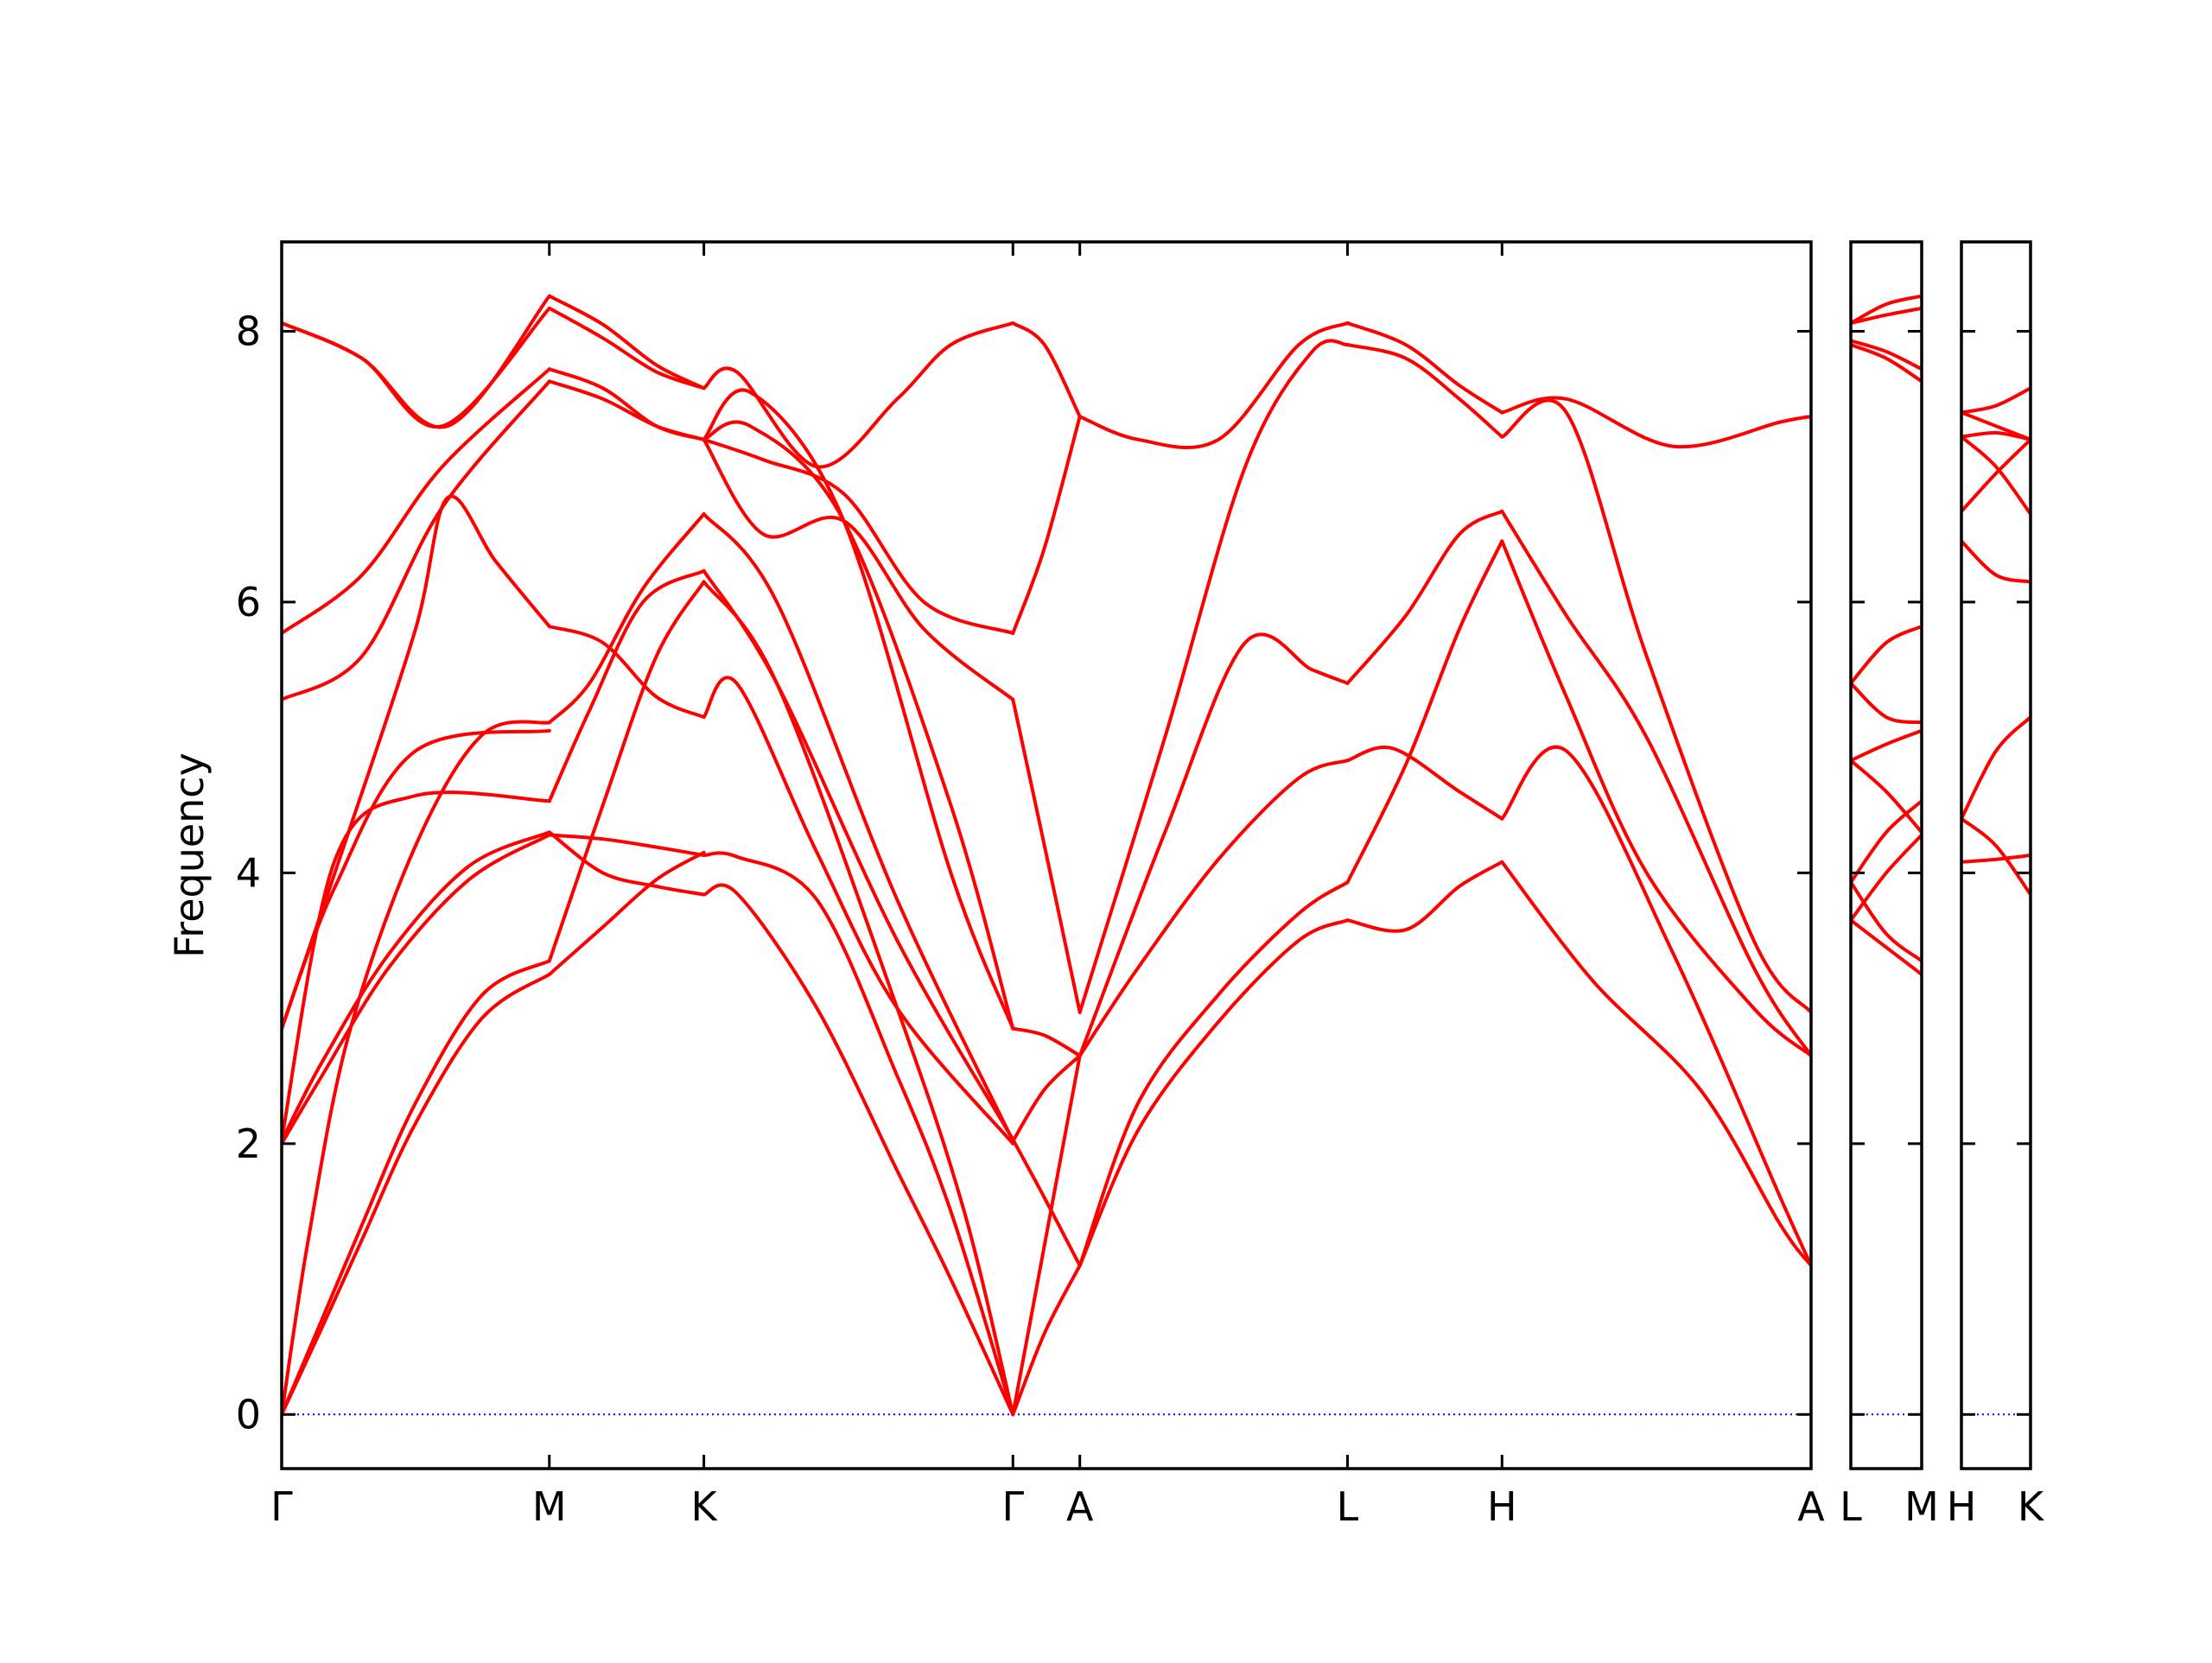  I want to click on y-tick-label: 6, so click(248, 602).